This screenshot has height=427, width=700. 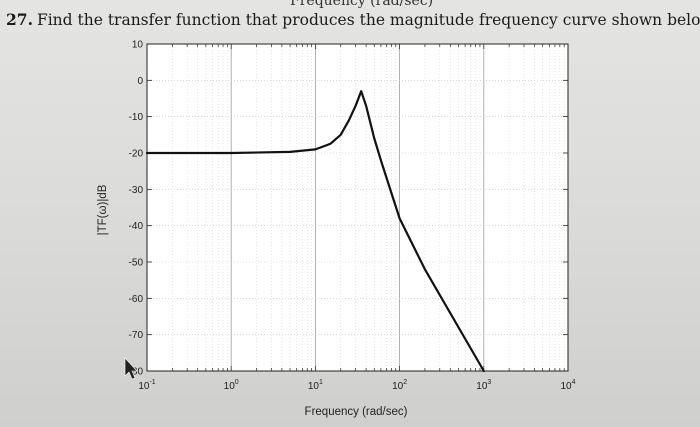 I want to click on y-tick-label: 10, so click(x=138, y=45).